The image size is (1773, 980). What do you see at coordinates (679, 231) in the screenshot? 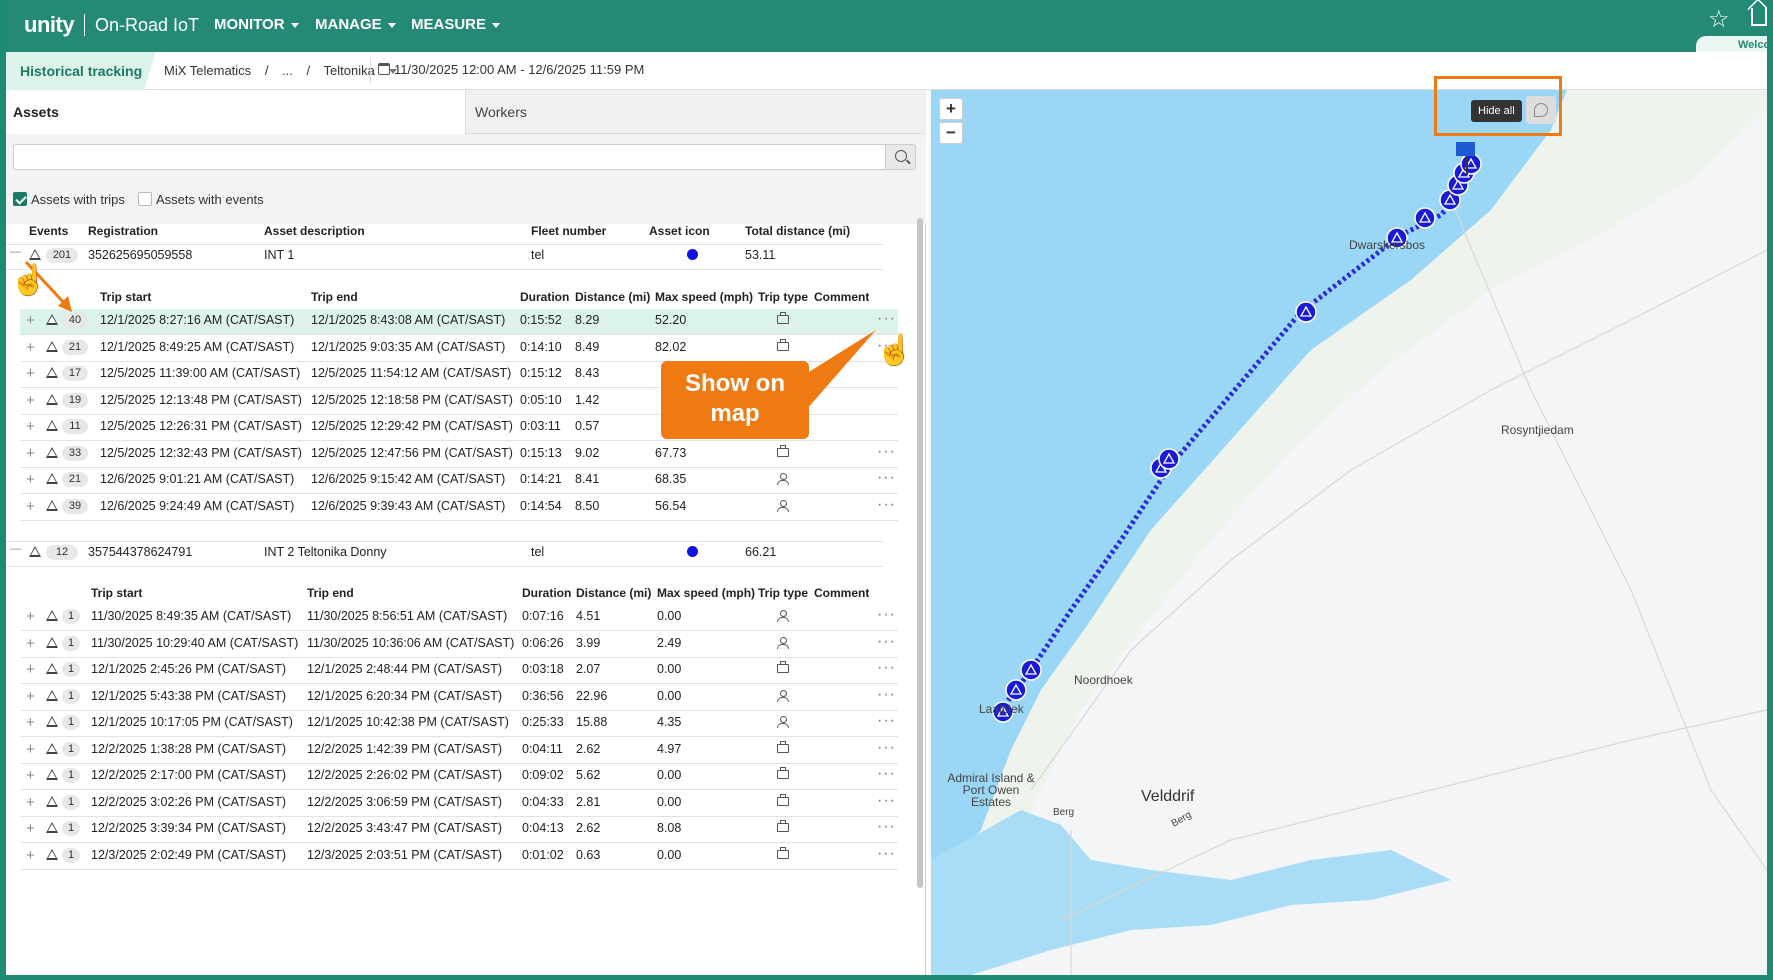
I see `asset-column-header: Asset icon` at bounding box center [679, 231].